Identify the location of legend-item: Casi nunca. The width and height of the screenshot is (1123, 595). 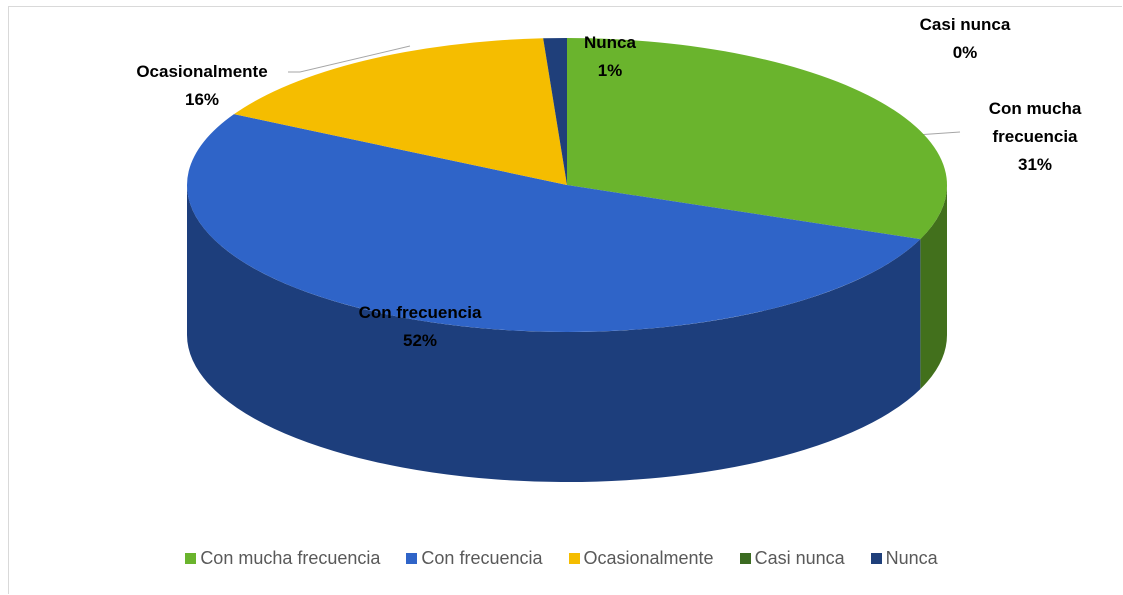
(792, 558).